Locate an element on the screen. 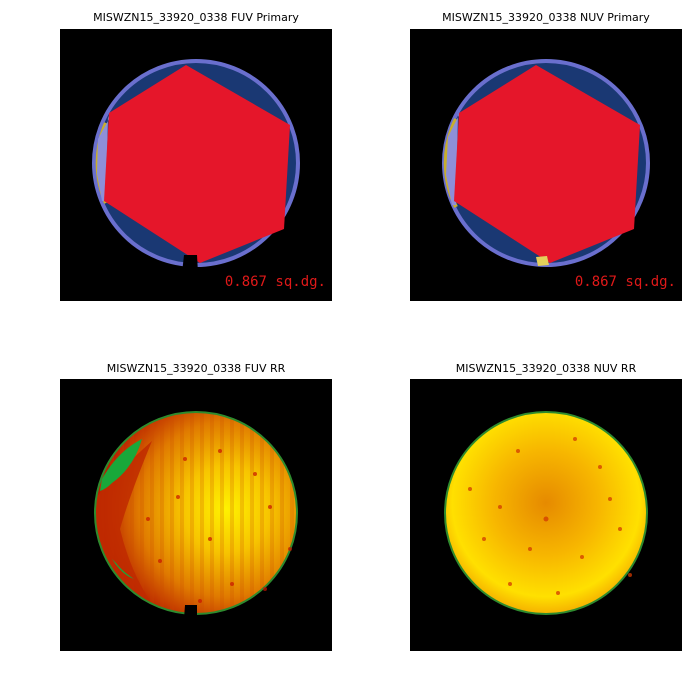  panel-title-fuv-rr: MISWZN15_33920_0338 FUV RR is located at coordinates (196, 368).